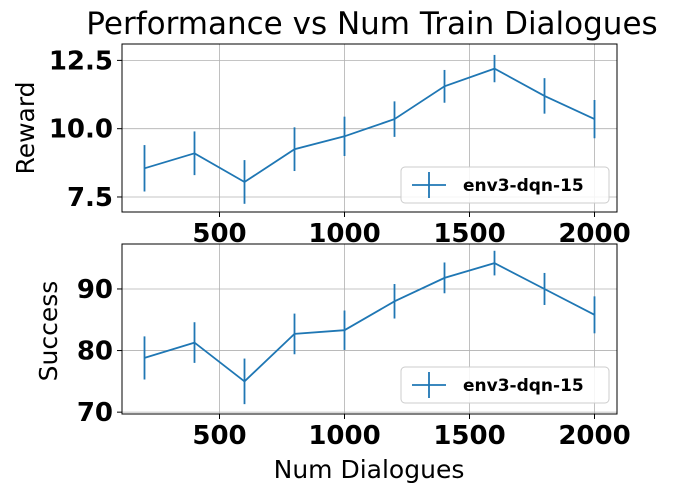  What do you see at coordinates (411, 432) in the screenshot?
I see `success-x-ticks: 500 1000 1500 2000` at bounding box center [411, 432].